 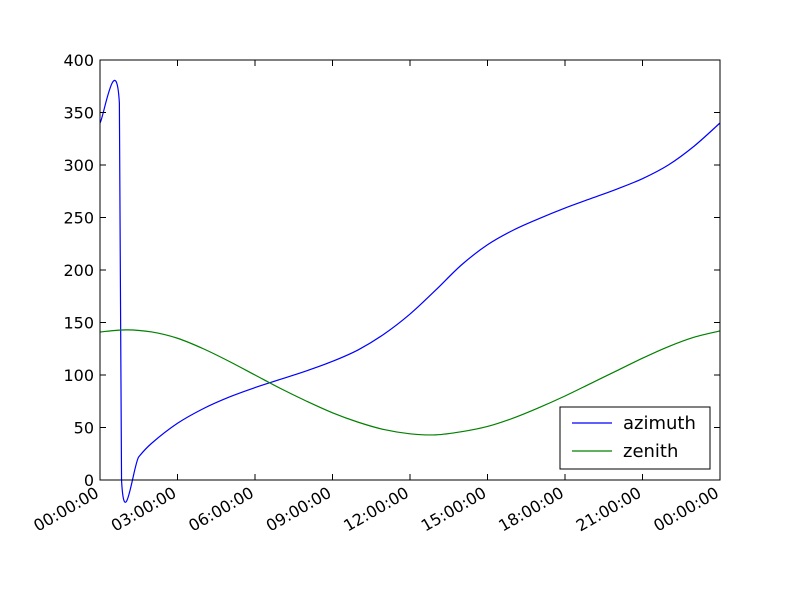 What do you see at coordinates (78, 375) in the screenshot?
I see `y-tick-label: 100` at bounding box center [78, 375].